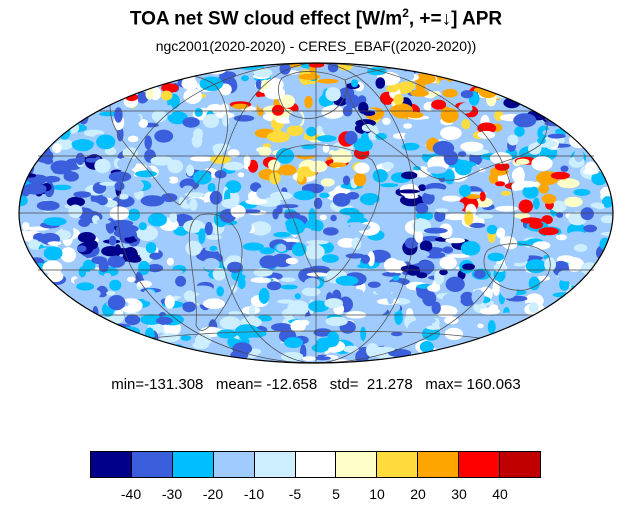 The image size is (632, 506). Describe the element at coordinates (473, 384) in the screenshot. I see `stat-max: max= 160.063` at that location.